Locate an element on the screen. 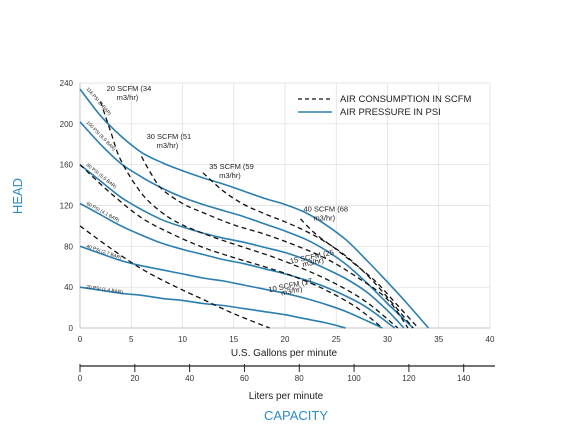 This screenshot has width=564, height=425. x-tick-label: 40 is located at coordinates (490, 339).